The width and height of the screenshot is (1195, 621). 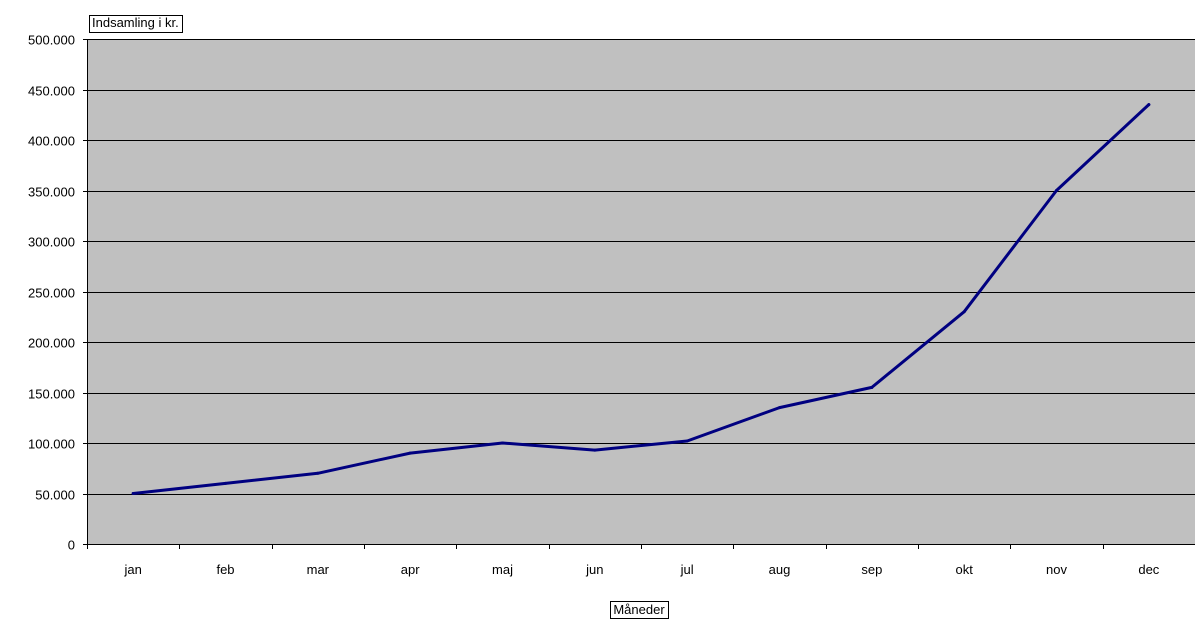 What do you see at coordinates (871, 569) in the screenshot?
I see `x-tick-label-sep: sep` at bounding box center [871, 569].